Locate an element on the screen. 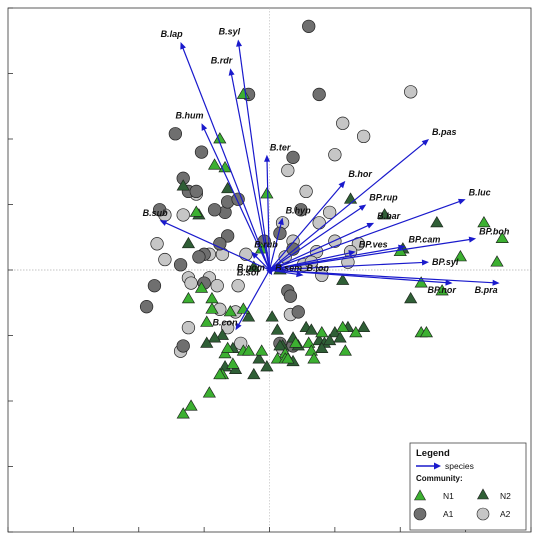 The image size is (539, 550). vector-head-bp-syl is located at coordinates (425, 262).